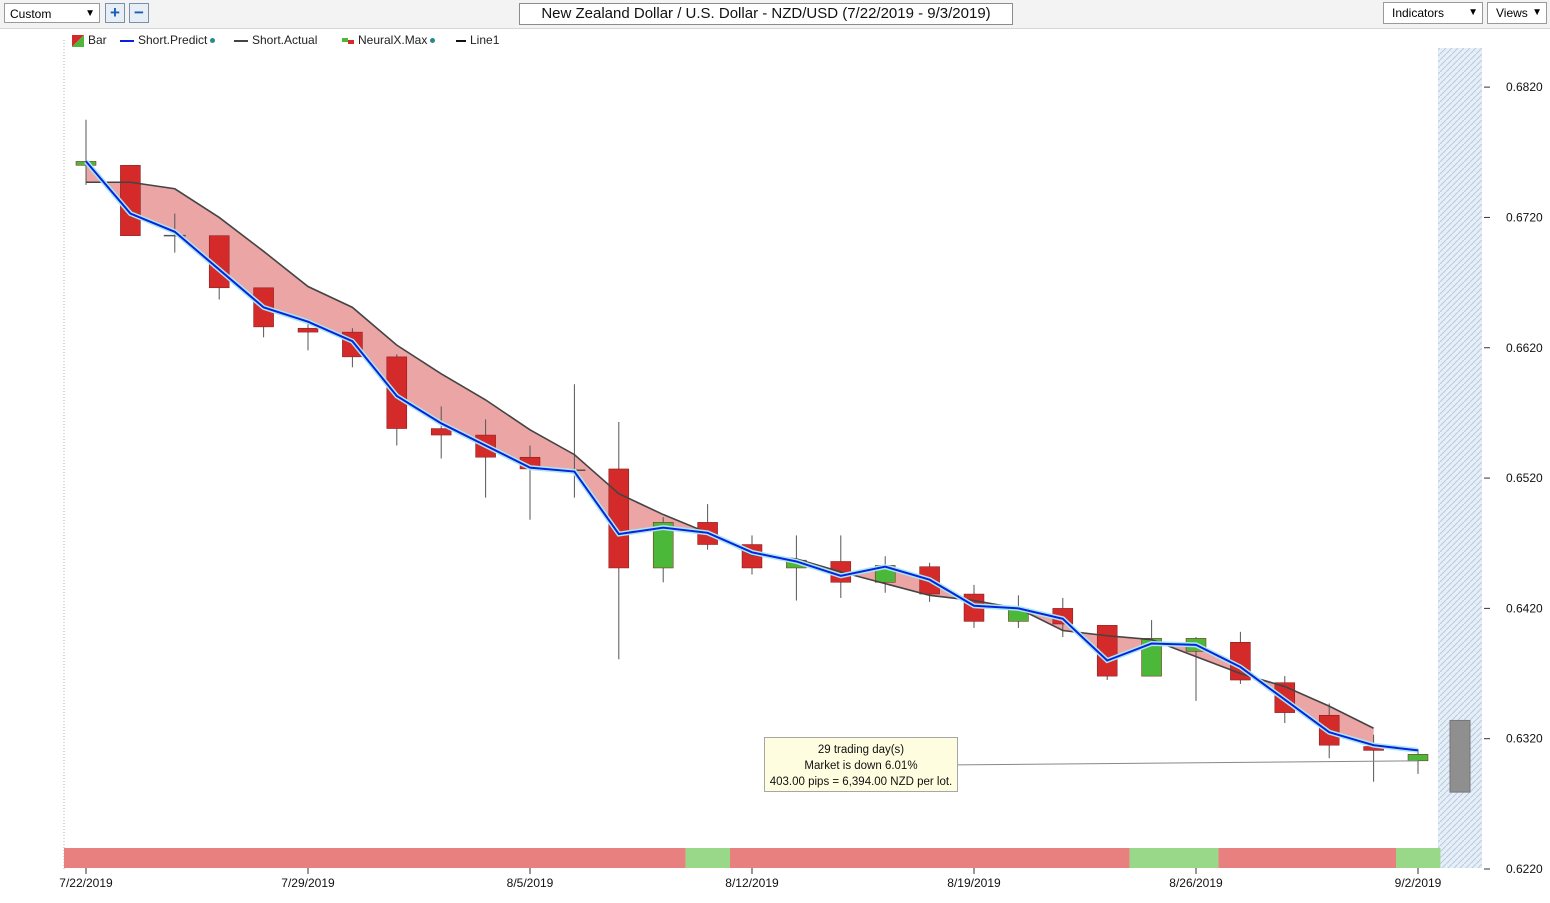  Describe the element at coordinates (78, 40) in the screenshot. I see `bar-swatch-icon` at that location.